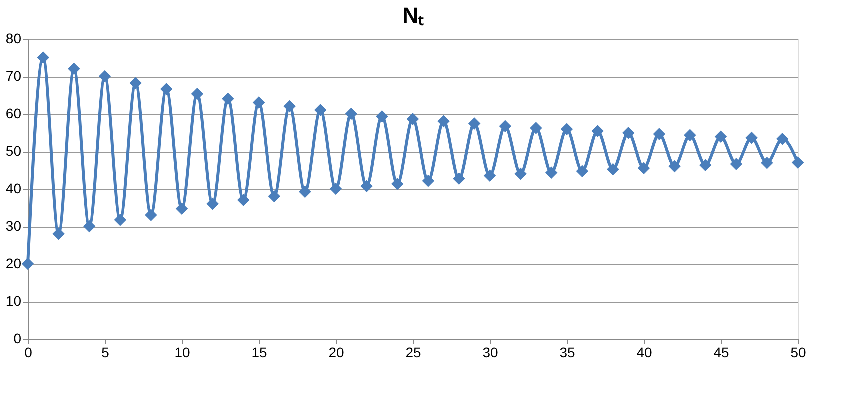  What do you see at coordinates (14, 114) in the screenshot?
I see `y-tick-label: 60` at bounding box center [14, 114].